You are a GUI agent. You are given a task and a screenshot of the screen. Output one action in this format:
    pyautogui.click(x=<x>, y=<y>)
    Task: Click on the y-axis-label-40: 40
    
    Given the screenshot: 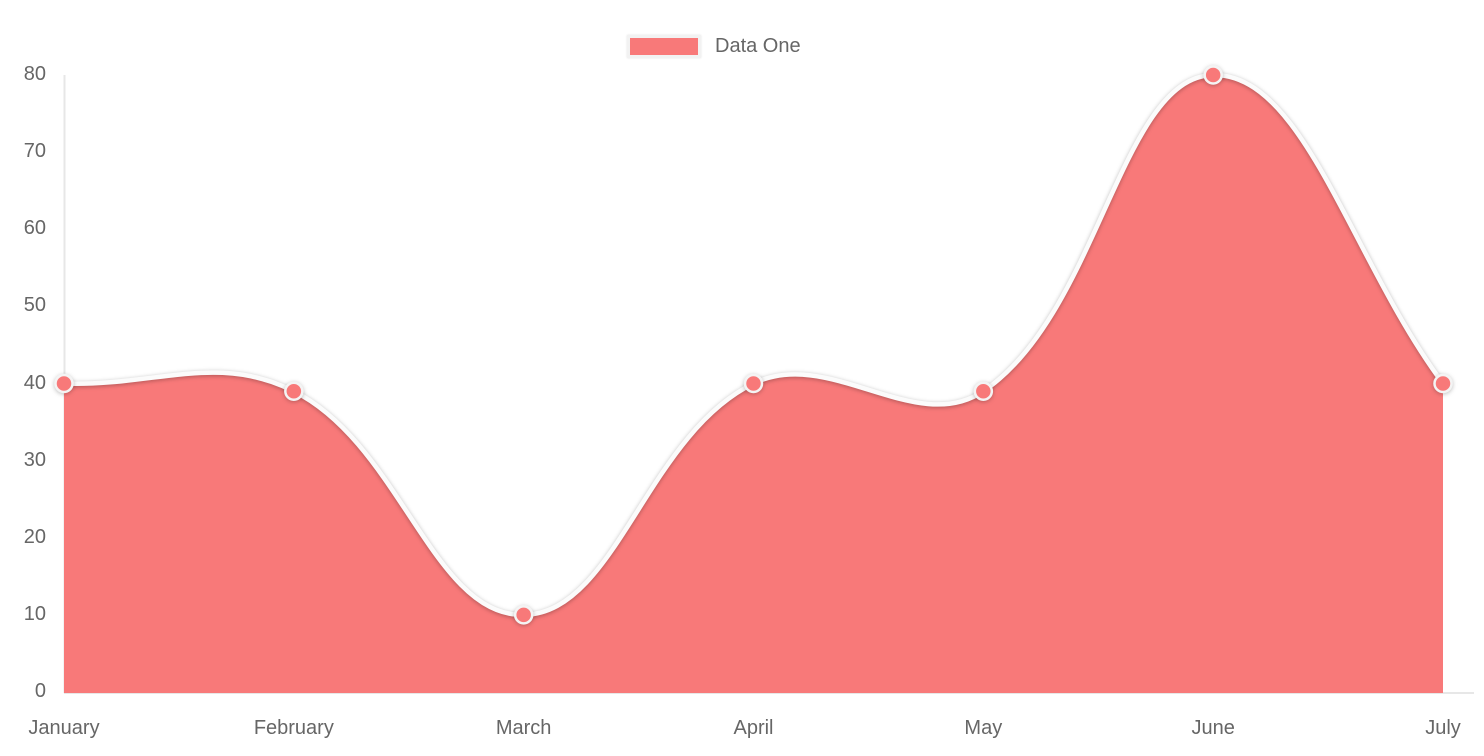 What is the action you would take?
    pyautogui.click(x=34, y=382)
    